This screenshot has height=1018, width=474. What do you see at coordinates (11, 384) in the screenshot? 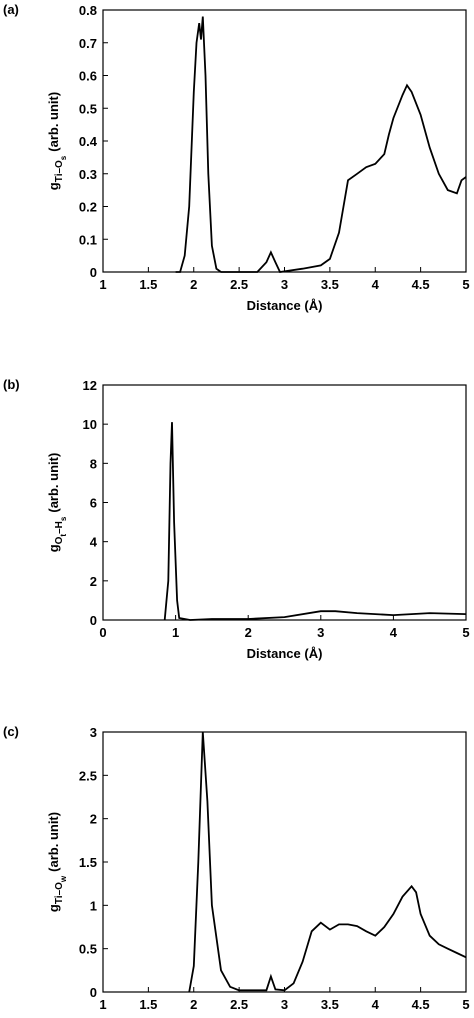
I see `panel-label: (b)` at bounding box center [11, 384].